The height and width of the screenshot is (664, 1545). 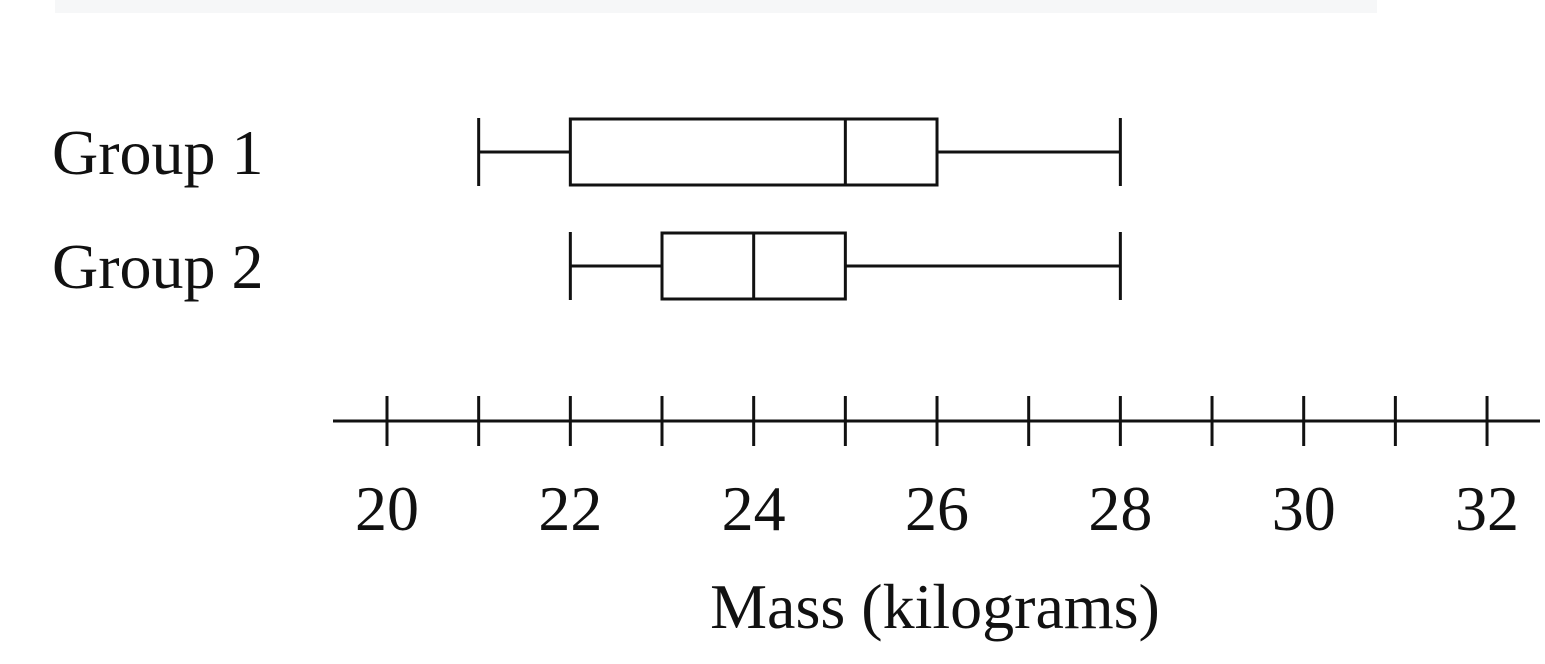 What do you see at coordinates (754, 508) in the screenshot?
I see `tick-label: 24` at bounding box center [754, 508].